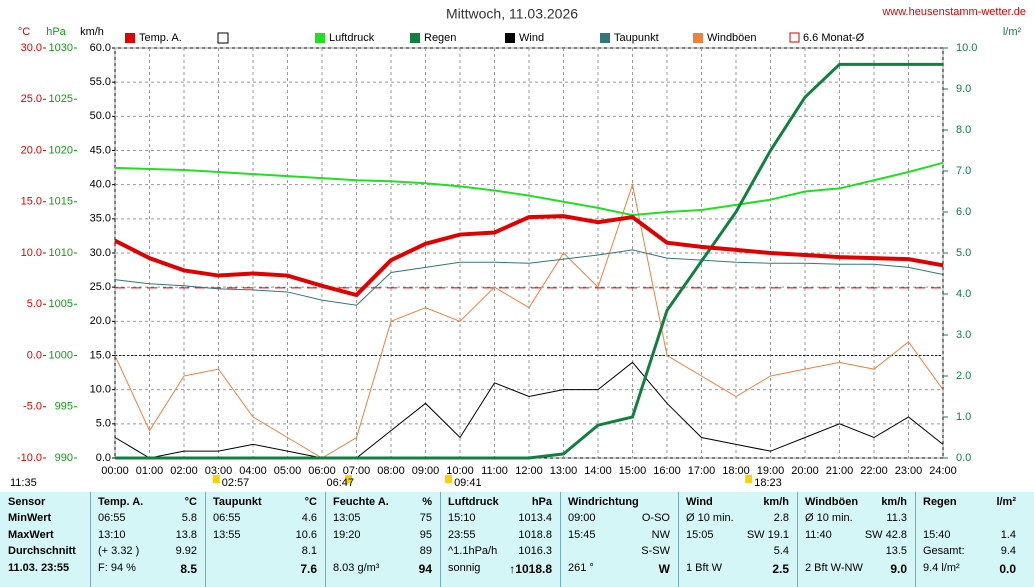  I want to click on cell-value: 9.0, so click(898, 568).